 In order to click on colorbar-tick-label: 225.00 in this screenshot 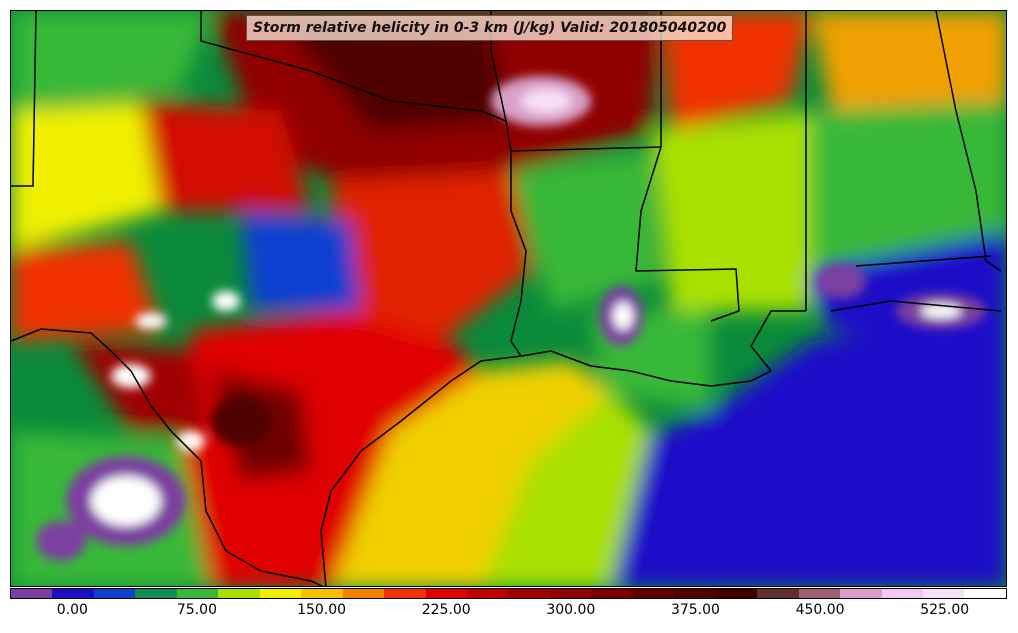, I will do `click(446, 610)`.